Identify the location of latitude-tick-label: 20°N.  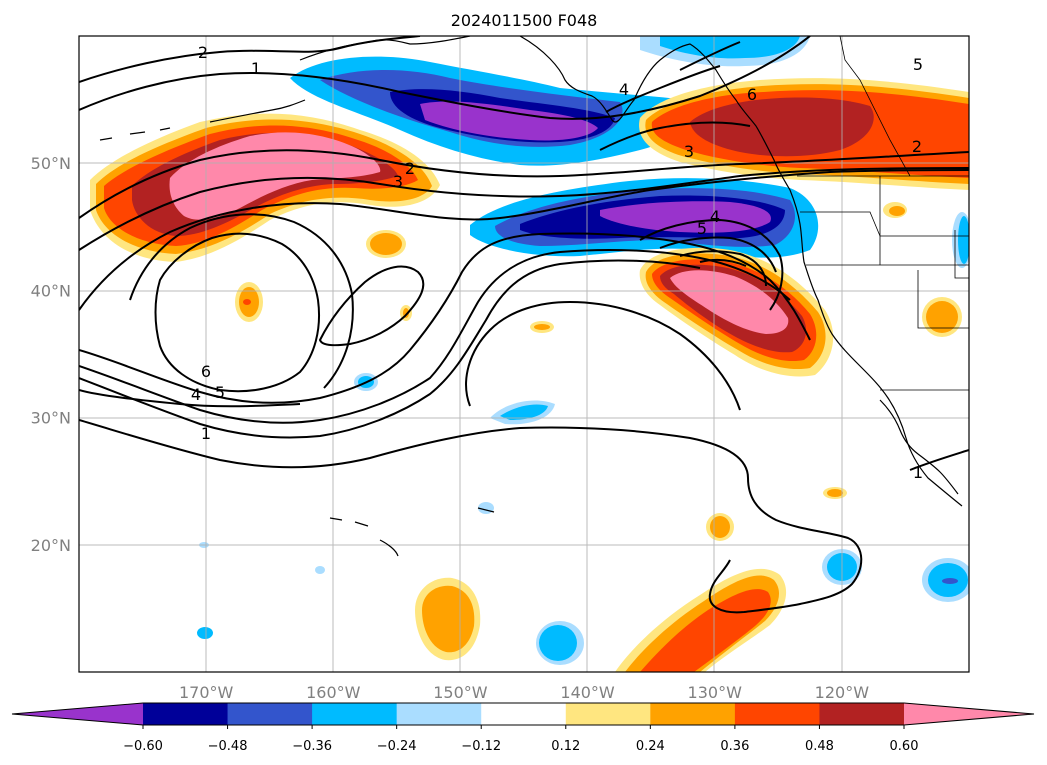
(51, 545).